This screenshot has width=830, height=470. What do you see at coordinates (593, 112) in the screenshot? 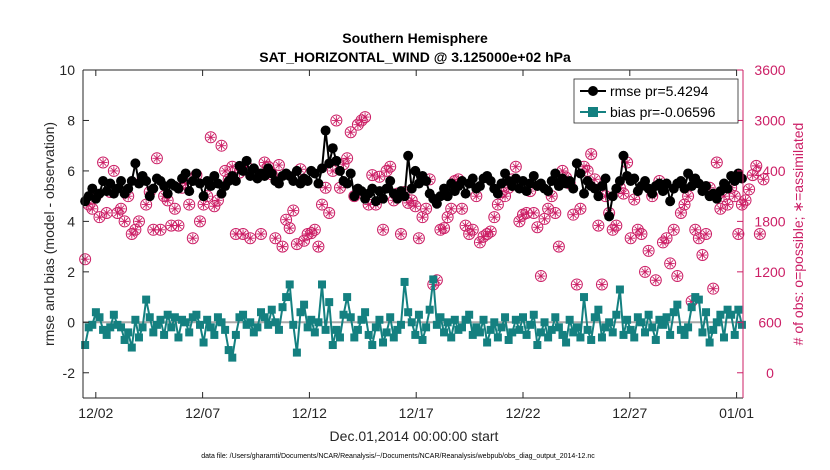
I see `legend-bias-marker` at bounding box center [593, 112].